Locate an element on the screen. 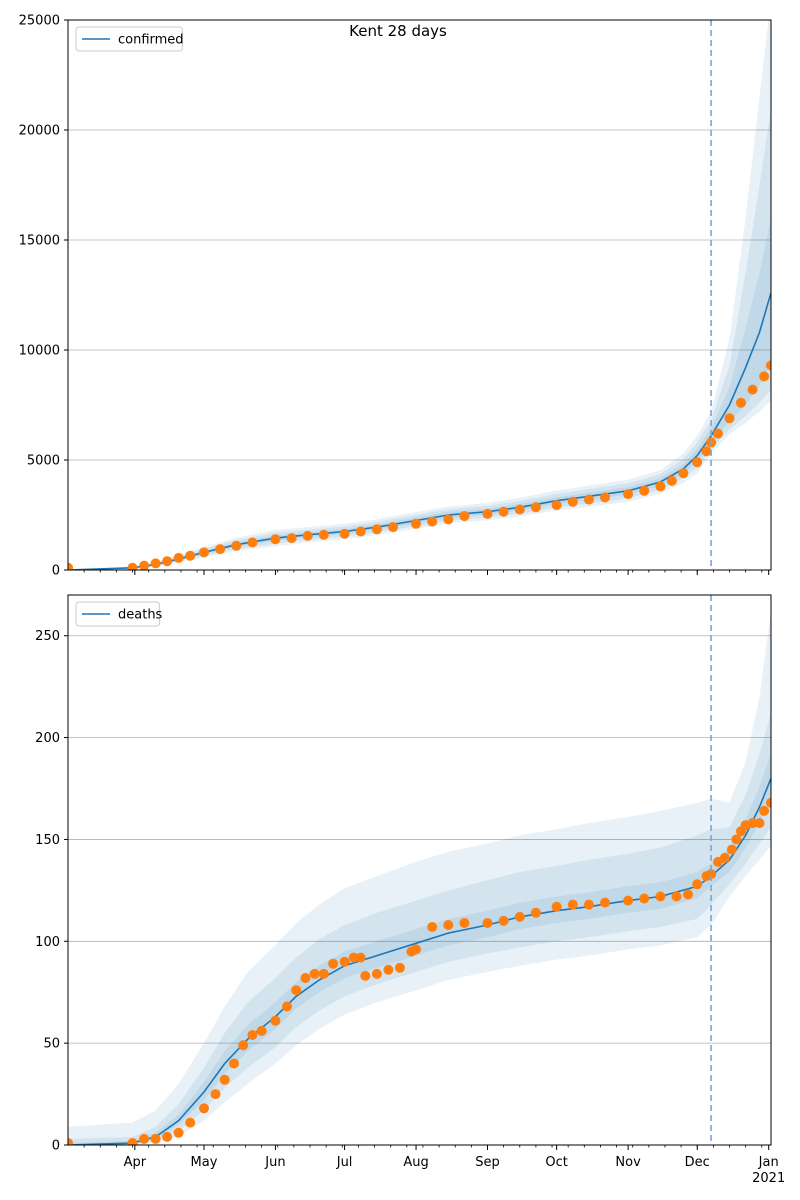  legend-label: confirmed is located at coordinates (151, 40).